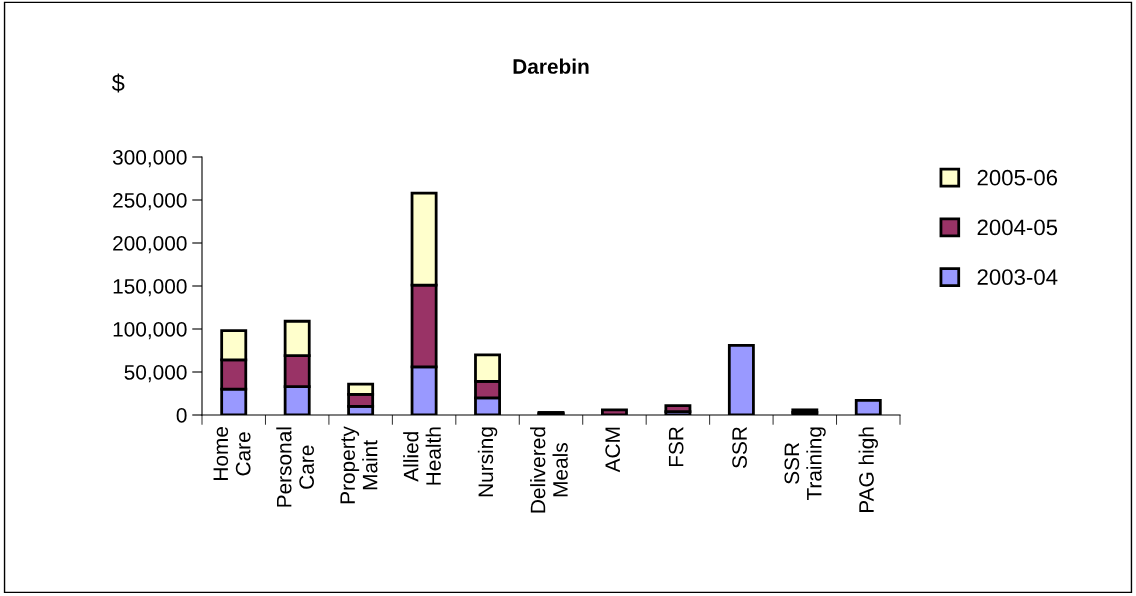  Describe the element at coordinates (359, 465) in the screenshot. I see `x-tick-label: Property Maint` at that location.